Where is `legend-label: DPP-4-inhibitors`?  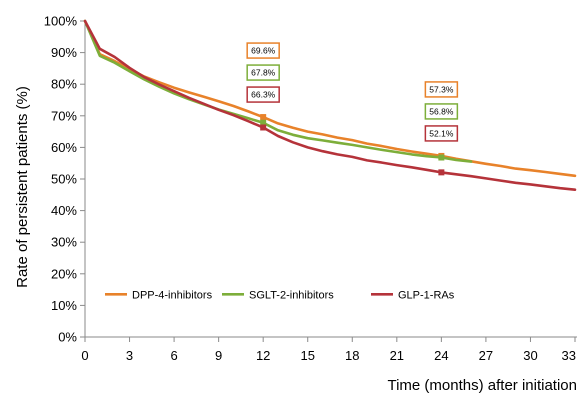
legend-label: DPP-4-inhibitors is located at coordinates (172, 295).